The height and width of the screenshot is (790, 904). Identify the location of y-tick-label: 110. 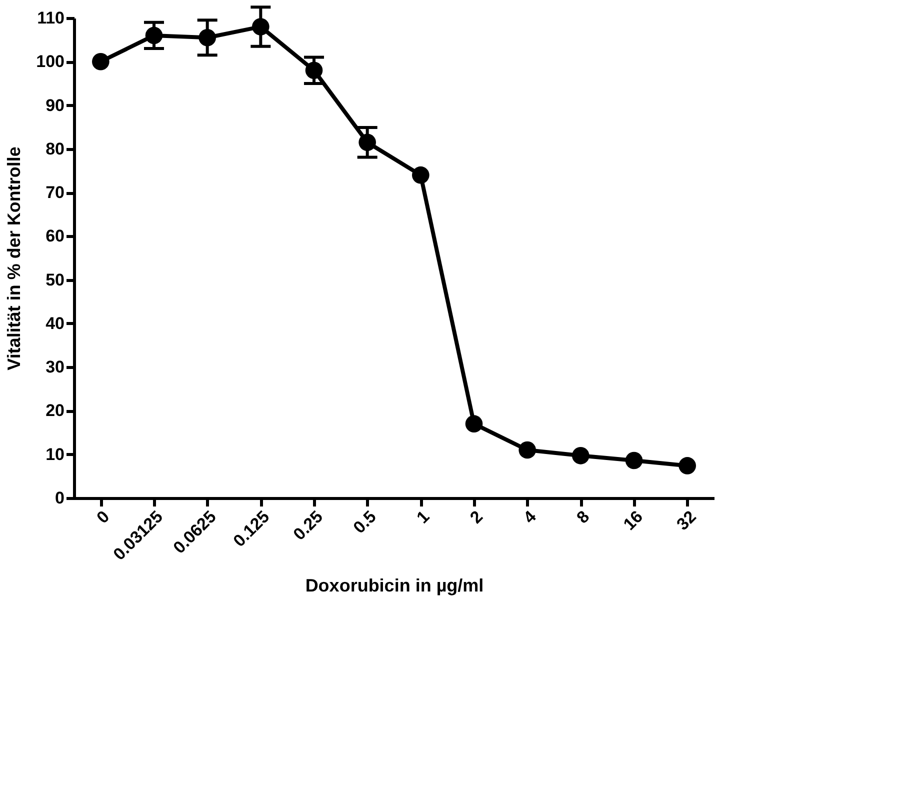
(50, 18).